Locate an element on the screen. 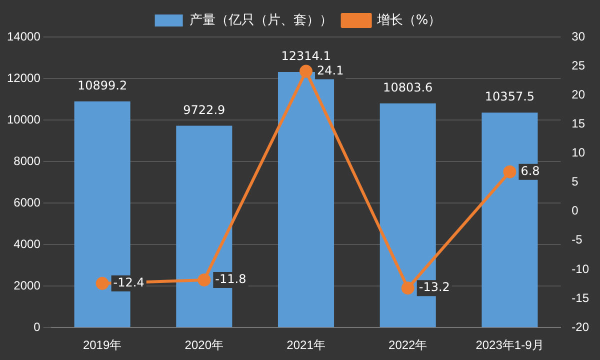 This screenshot has height=360, width=600. y-tick-label: 8000 is located at coordinates (27, 161).